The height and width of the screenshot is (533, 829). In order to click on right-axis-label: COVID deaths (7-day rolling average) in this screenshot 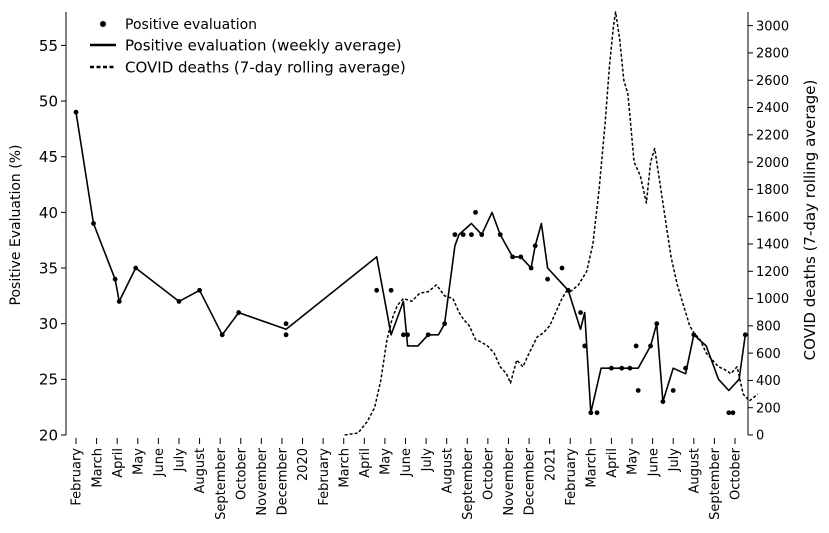, I will do `click(810, 220)`.